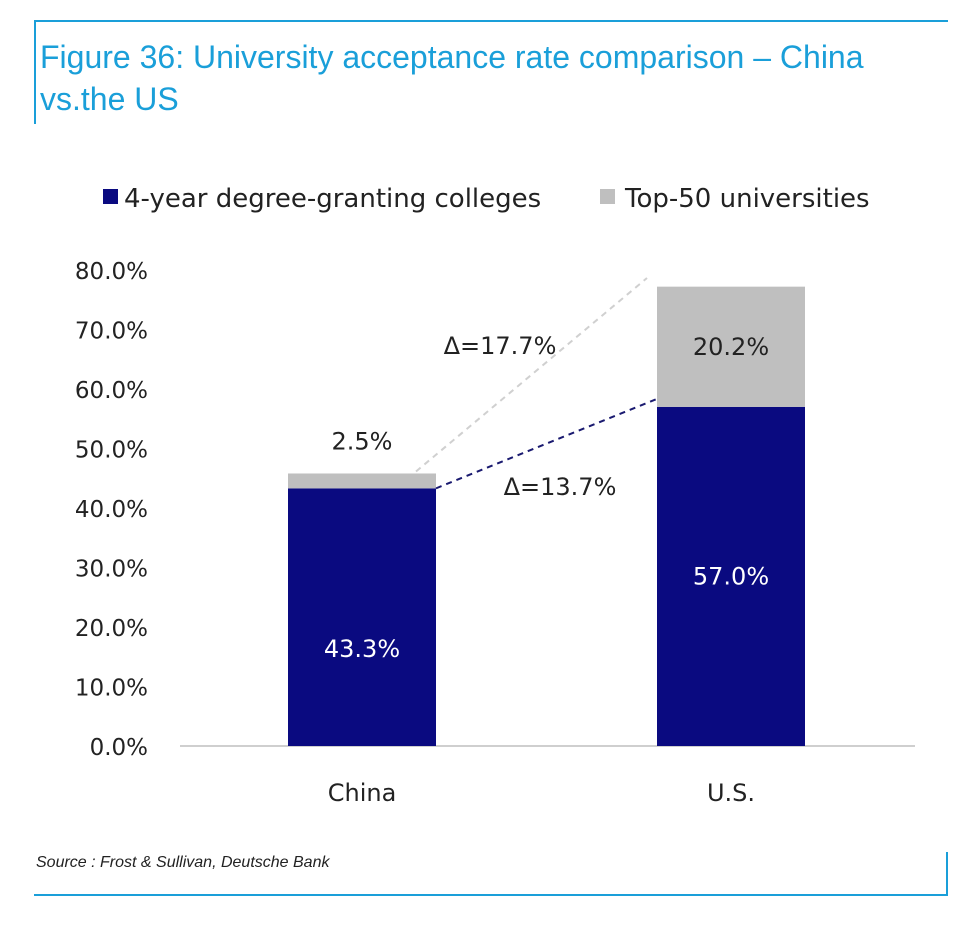 Image resolution: width=978 pixels, height=927 pixels. I want to click on y-tick-label: 80.0%, so click(111, 272).